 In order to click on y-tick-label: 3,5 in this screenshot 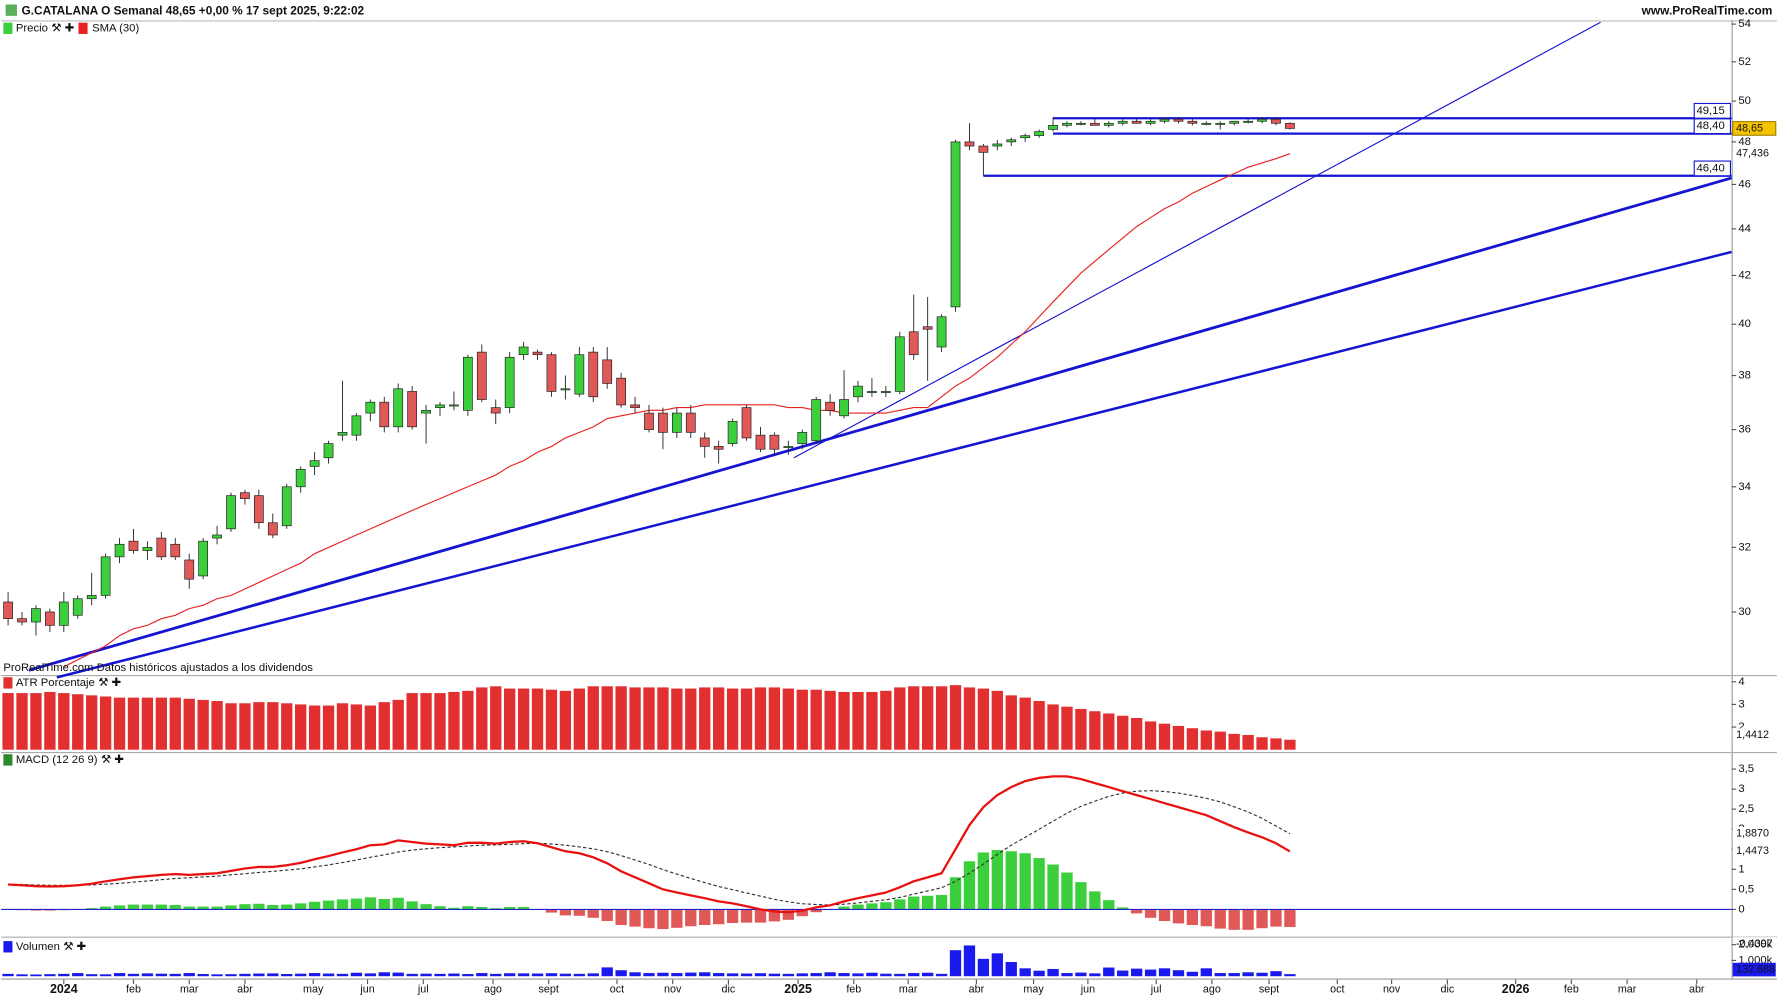, I will do `click(1746, 769)`.